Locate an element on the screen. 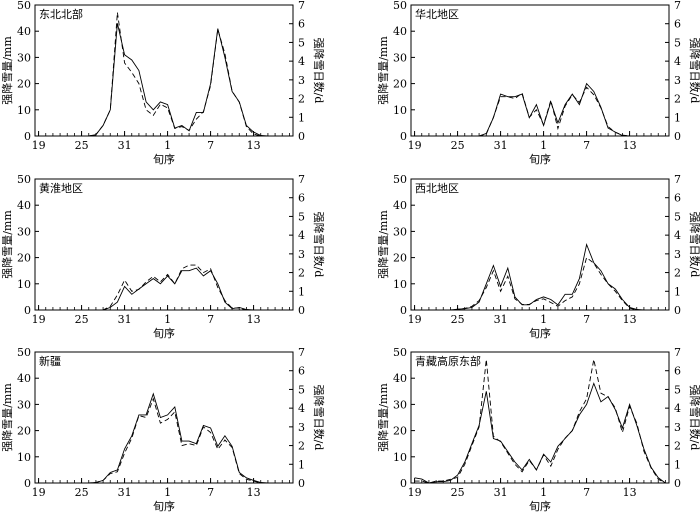 Image resolution: width=700 pixels, height=517 pixels. panel-title: 华北地区 is located at coordinates (437, 14).